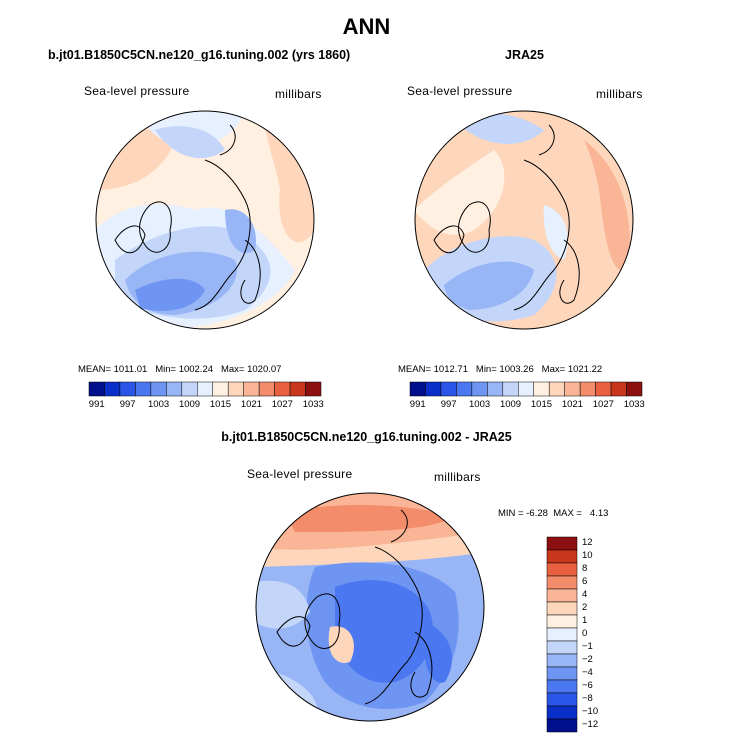  I want to click on p3-colorbar-tick-0: 12, so click(587, 542).